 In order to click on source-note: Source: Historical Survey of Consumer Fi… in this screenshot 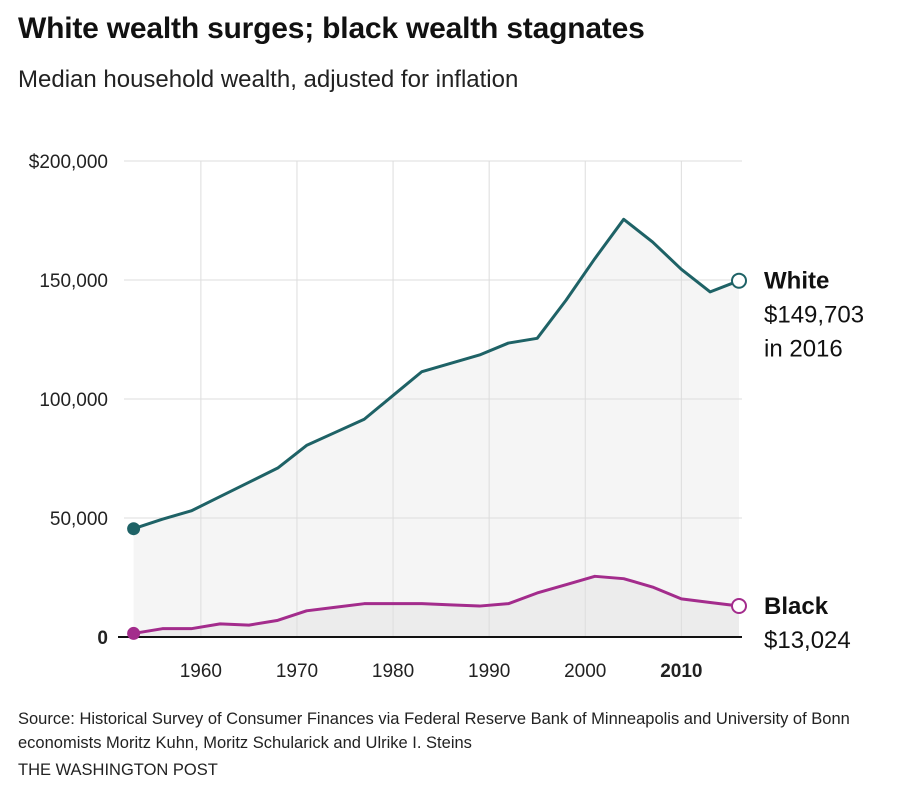, I will do `click(434, 731)`.